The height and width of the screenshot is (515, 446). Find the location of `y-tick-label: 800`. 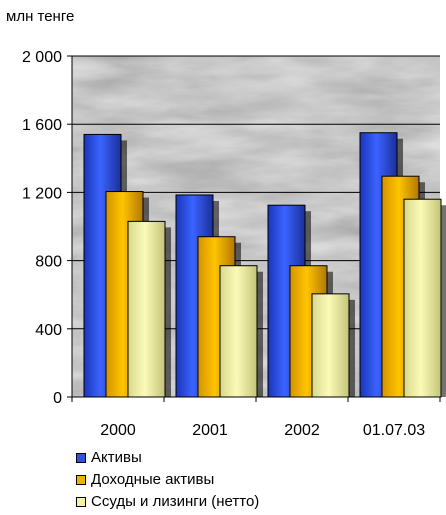

y-tick-label: 800 is located at coordinates (48, 262).